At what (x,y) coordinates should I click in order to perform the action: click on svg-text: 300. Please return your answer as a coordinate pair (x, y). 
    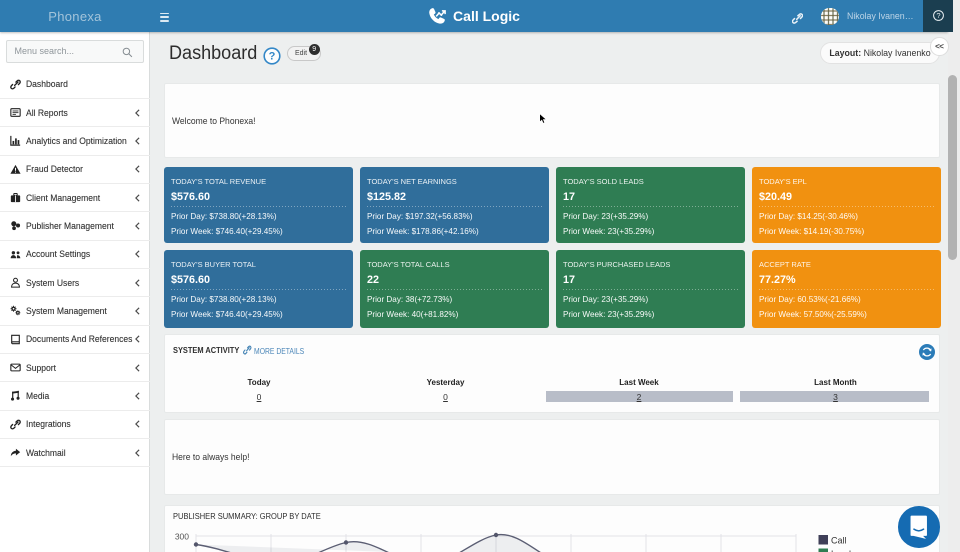
    Looking at the image, I should click on (182, 536).